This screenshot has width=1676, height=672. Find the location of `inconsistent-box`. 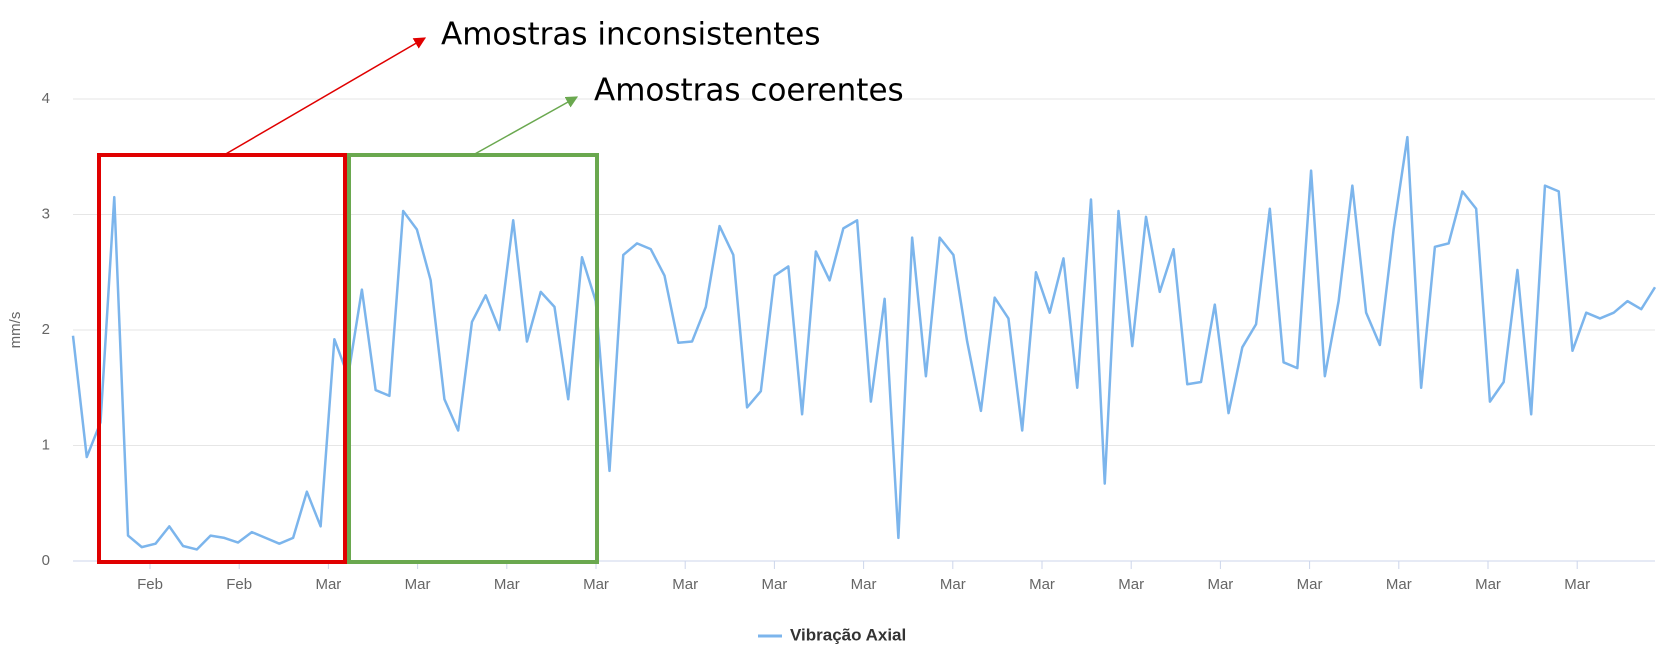

inconsistent-box is located at coordinates (222, 358).